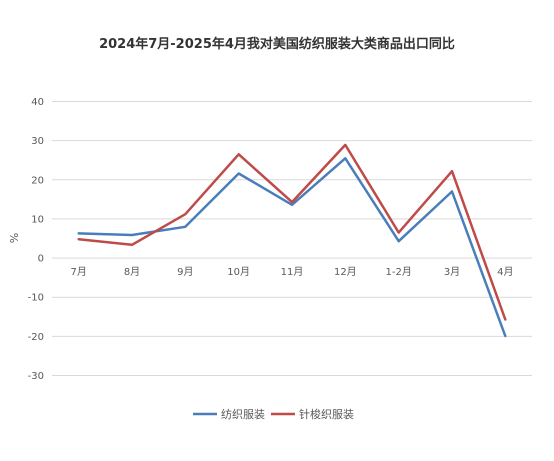 This screenshot has height=461, width=554. Describe the element at coordinates (14, 238) in the screenshot. I see `y-axis-label: %` at that location.